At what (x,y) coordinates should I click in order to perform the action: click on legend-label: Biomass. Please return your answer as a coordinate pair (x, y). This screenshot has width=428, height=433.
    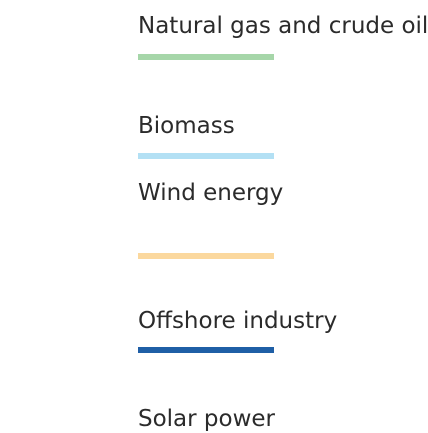
    Looking at the image, I should click on (186, 126).